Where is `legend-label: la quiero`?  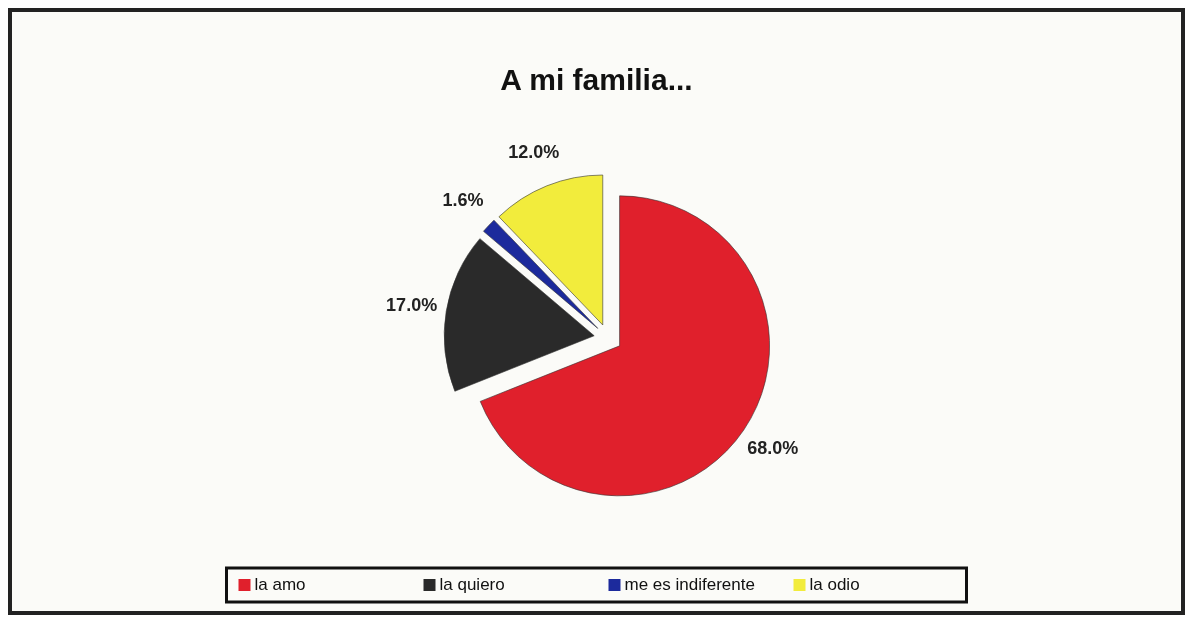 legend-label: la quiero is located at coordinates (472, 584).